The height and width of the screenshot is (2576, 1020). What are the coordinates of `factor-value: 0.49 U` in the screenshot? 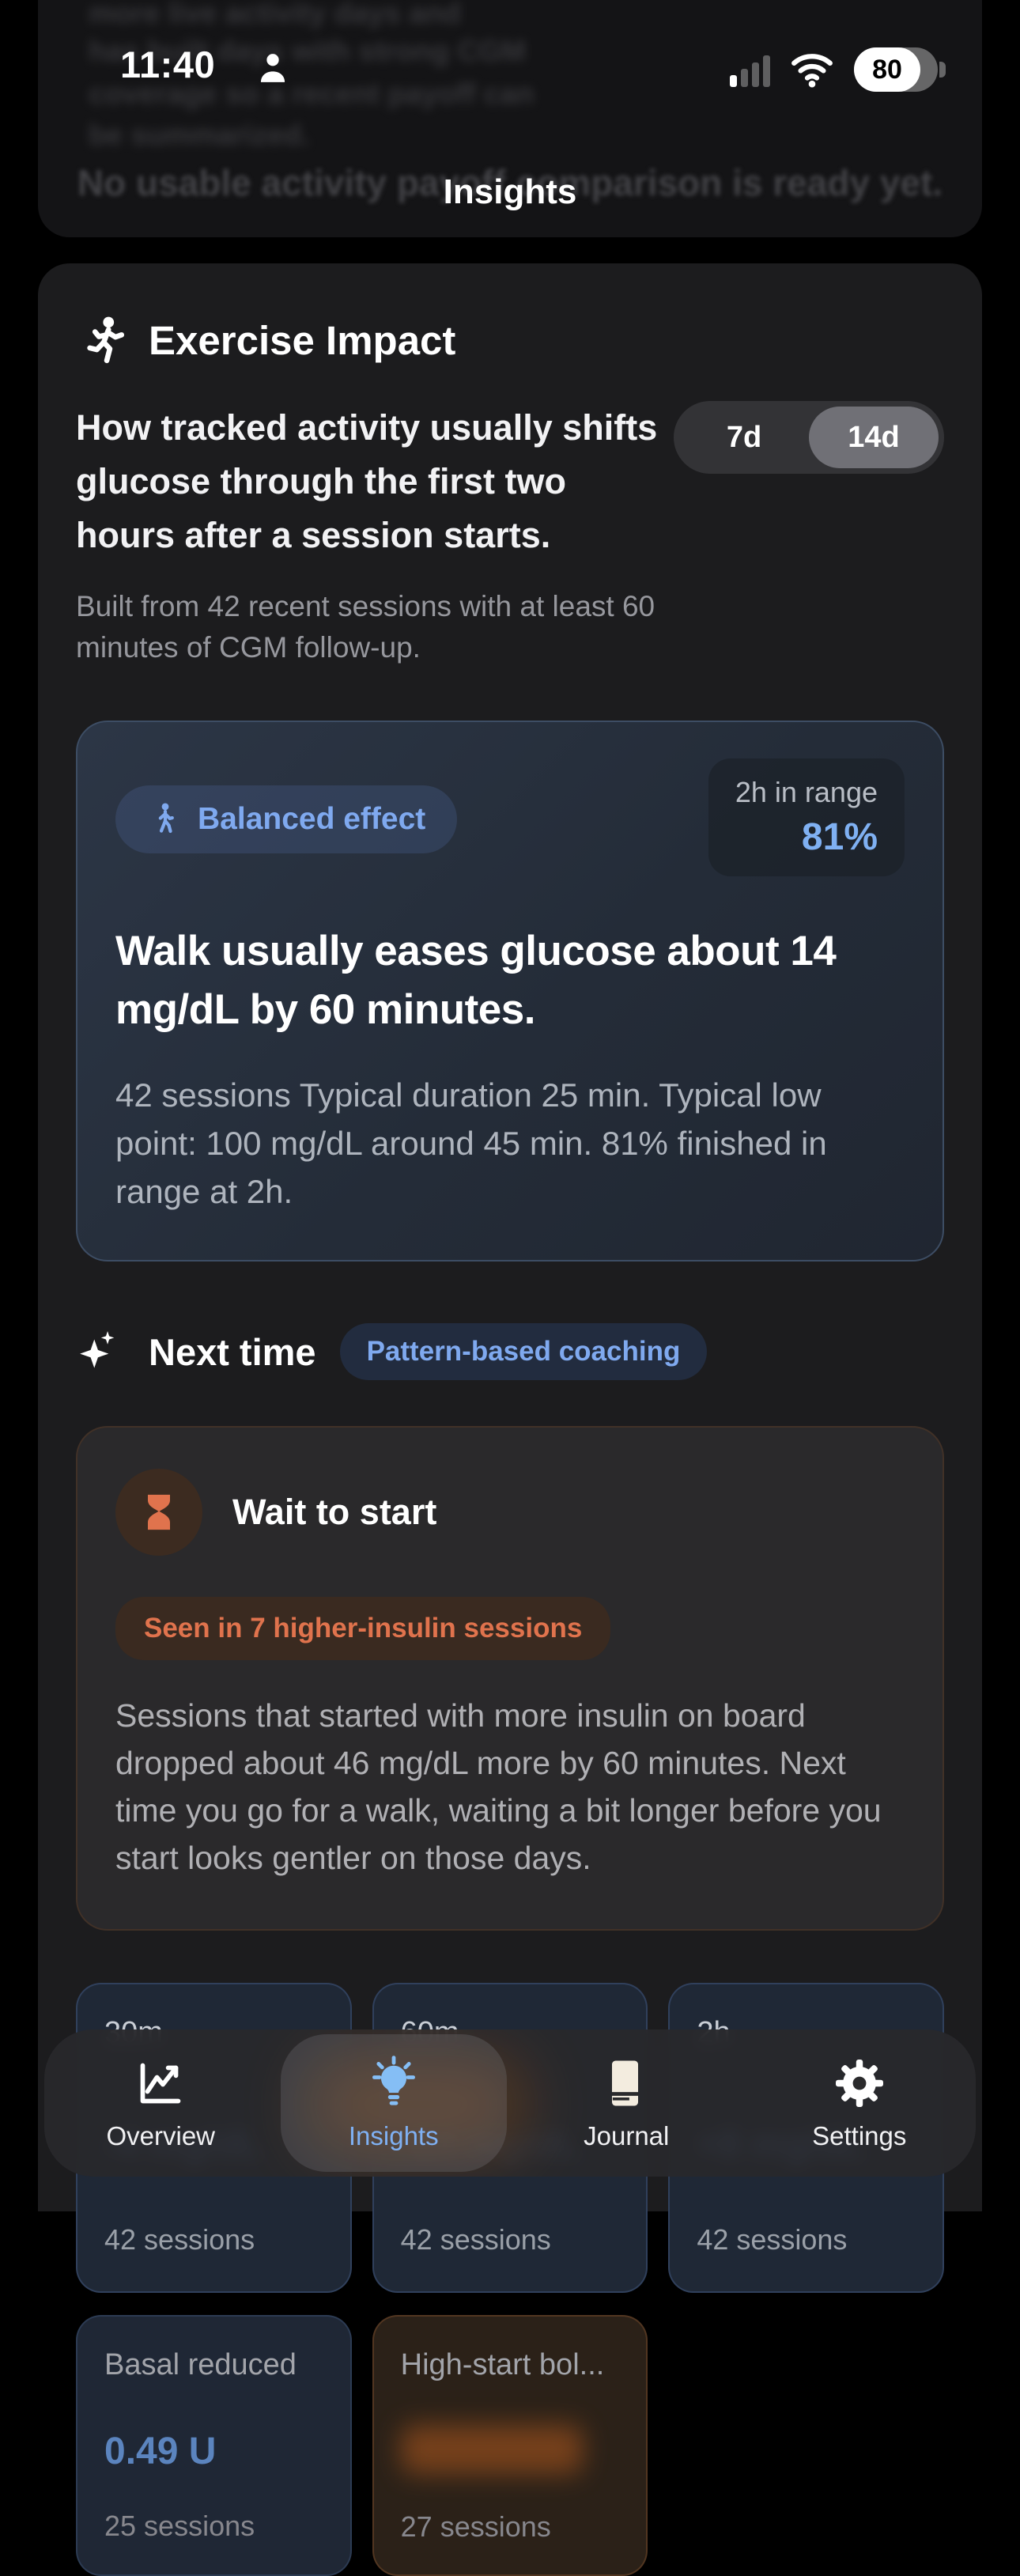 It's located at (160, 2451).